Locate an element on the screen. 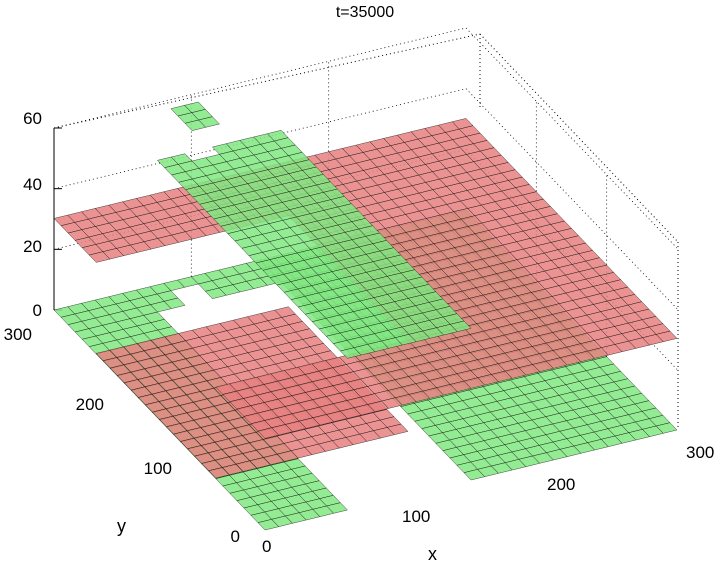 The image size is (726, 566). z-tick-label: 60 is located at coordinates (32, 118).